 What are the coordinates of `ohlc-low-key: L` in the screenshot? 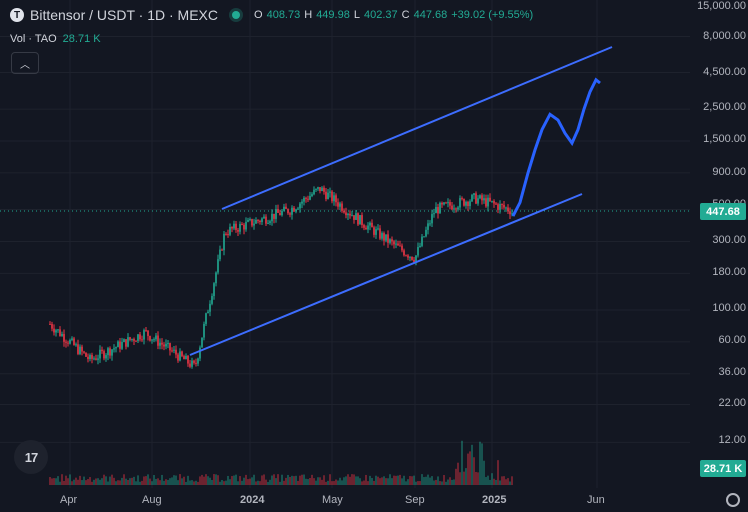 It's located at (356, 15).